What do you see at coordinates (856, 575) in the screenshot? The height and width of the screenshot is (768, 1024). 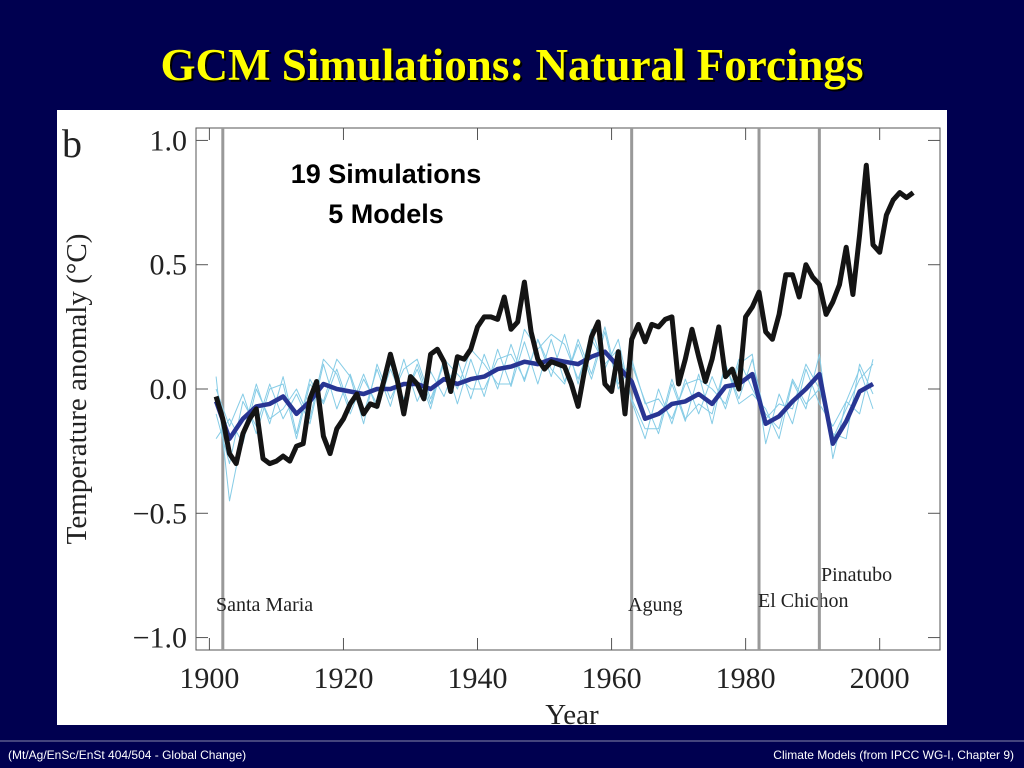 I see `volcano-label: Pinatubo` at bounding box center [856, 575].